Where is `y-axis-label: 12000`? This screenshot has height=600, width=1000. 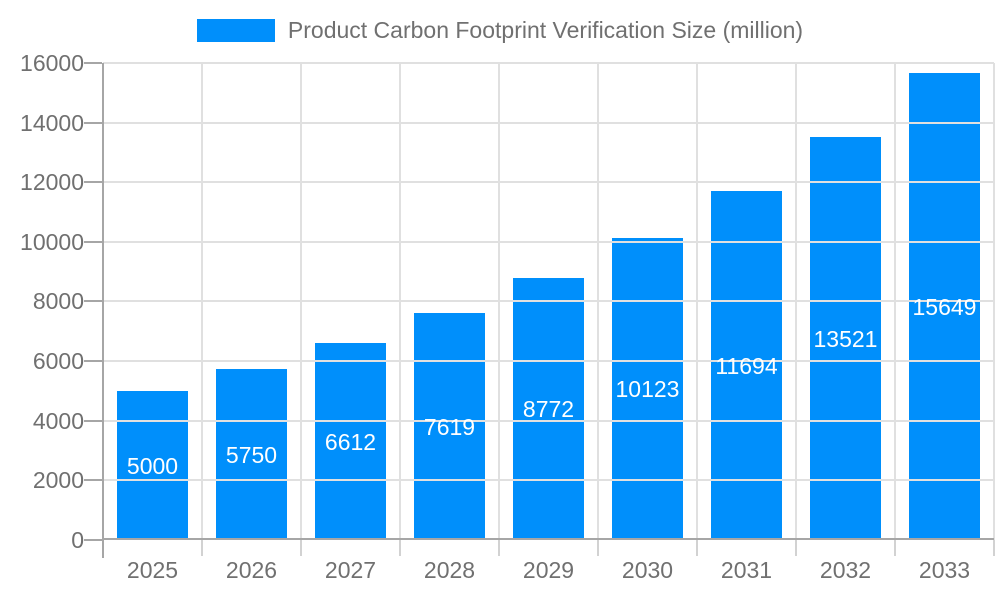 y-axis-label: 12000 is located at coordinates (52, 182).